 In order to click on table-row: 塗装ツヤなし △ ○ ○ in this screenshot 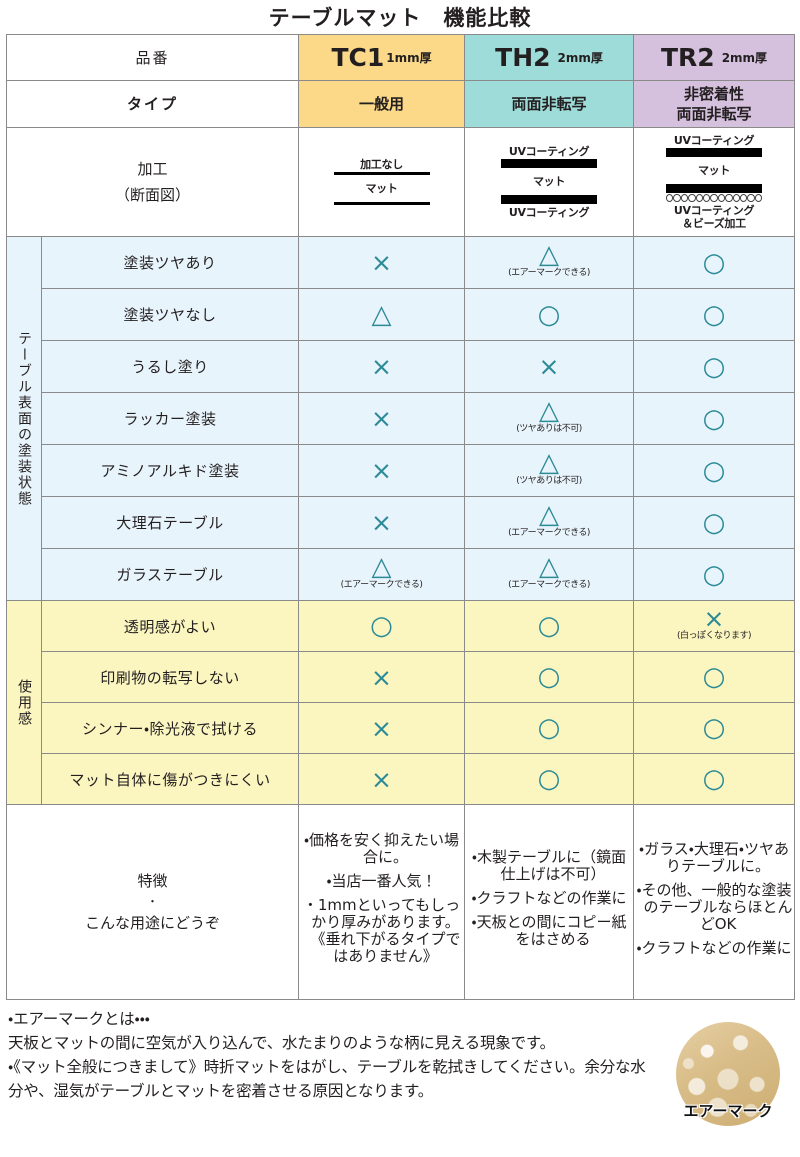, I will do `click(401, 314)`.